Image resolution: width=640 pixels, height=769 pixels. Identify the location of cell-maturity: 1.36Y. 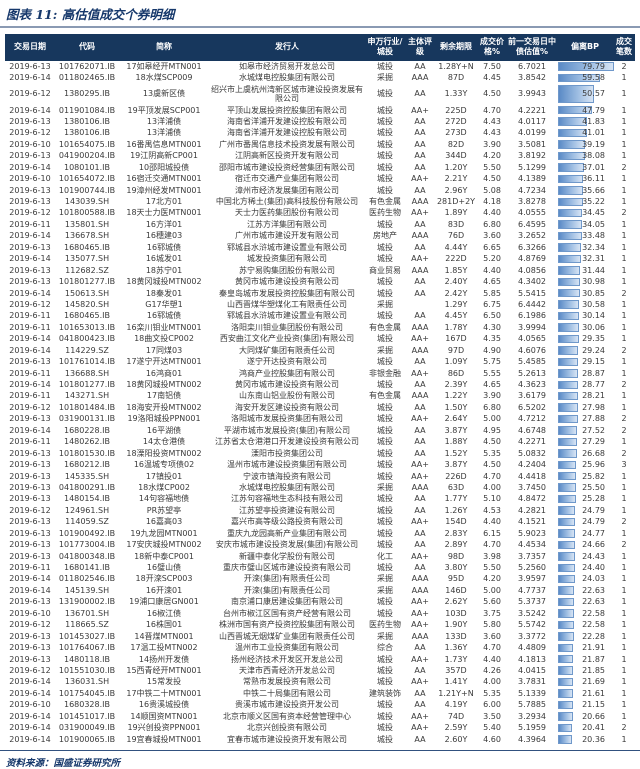
(456, 648).